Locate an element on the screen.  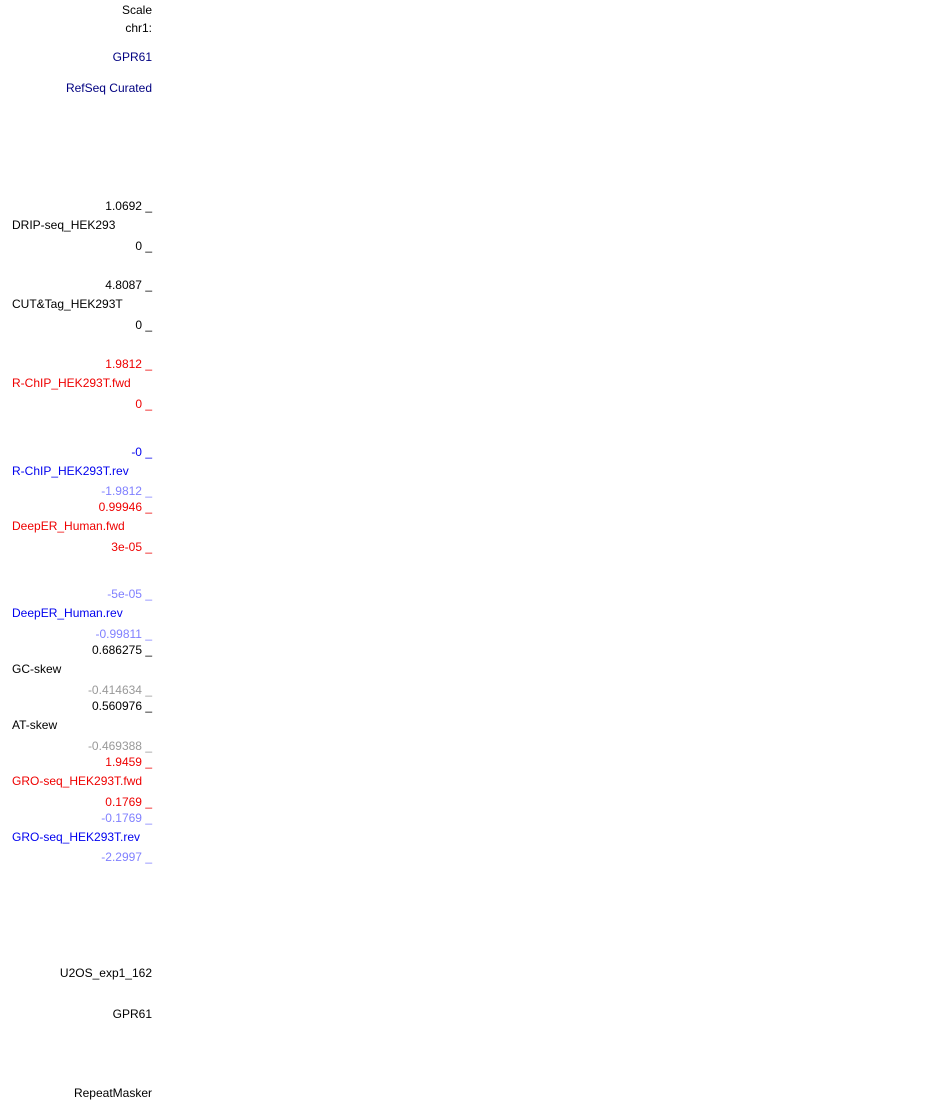
position-label: chr1: is located at coordinates (138, 28).